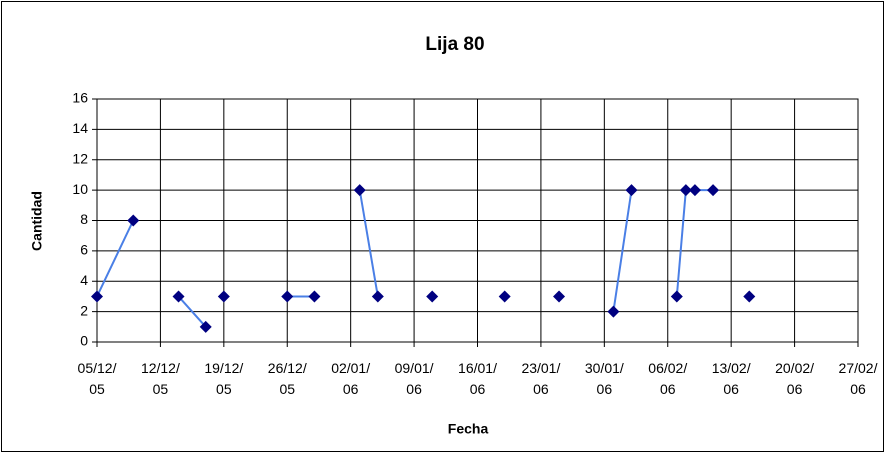 The image size is (886, 454). What do you see at coordinates (731, 378) in the screenshot?
I see `x-tick-label: 13/02/ 06` at bounding box center [731, 378].